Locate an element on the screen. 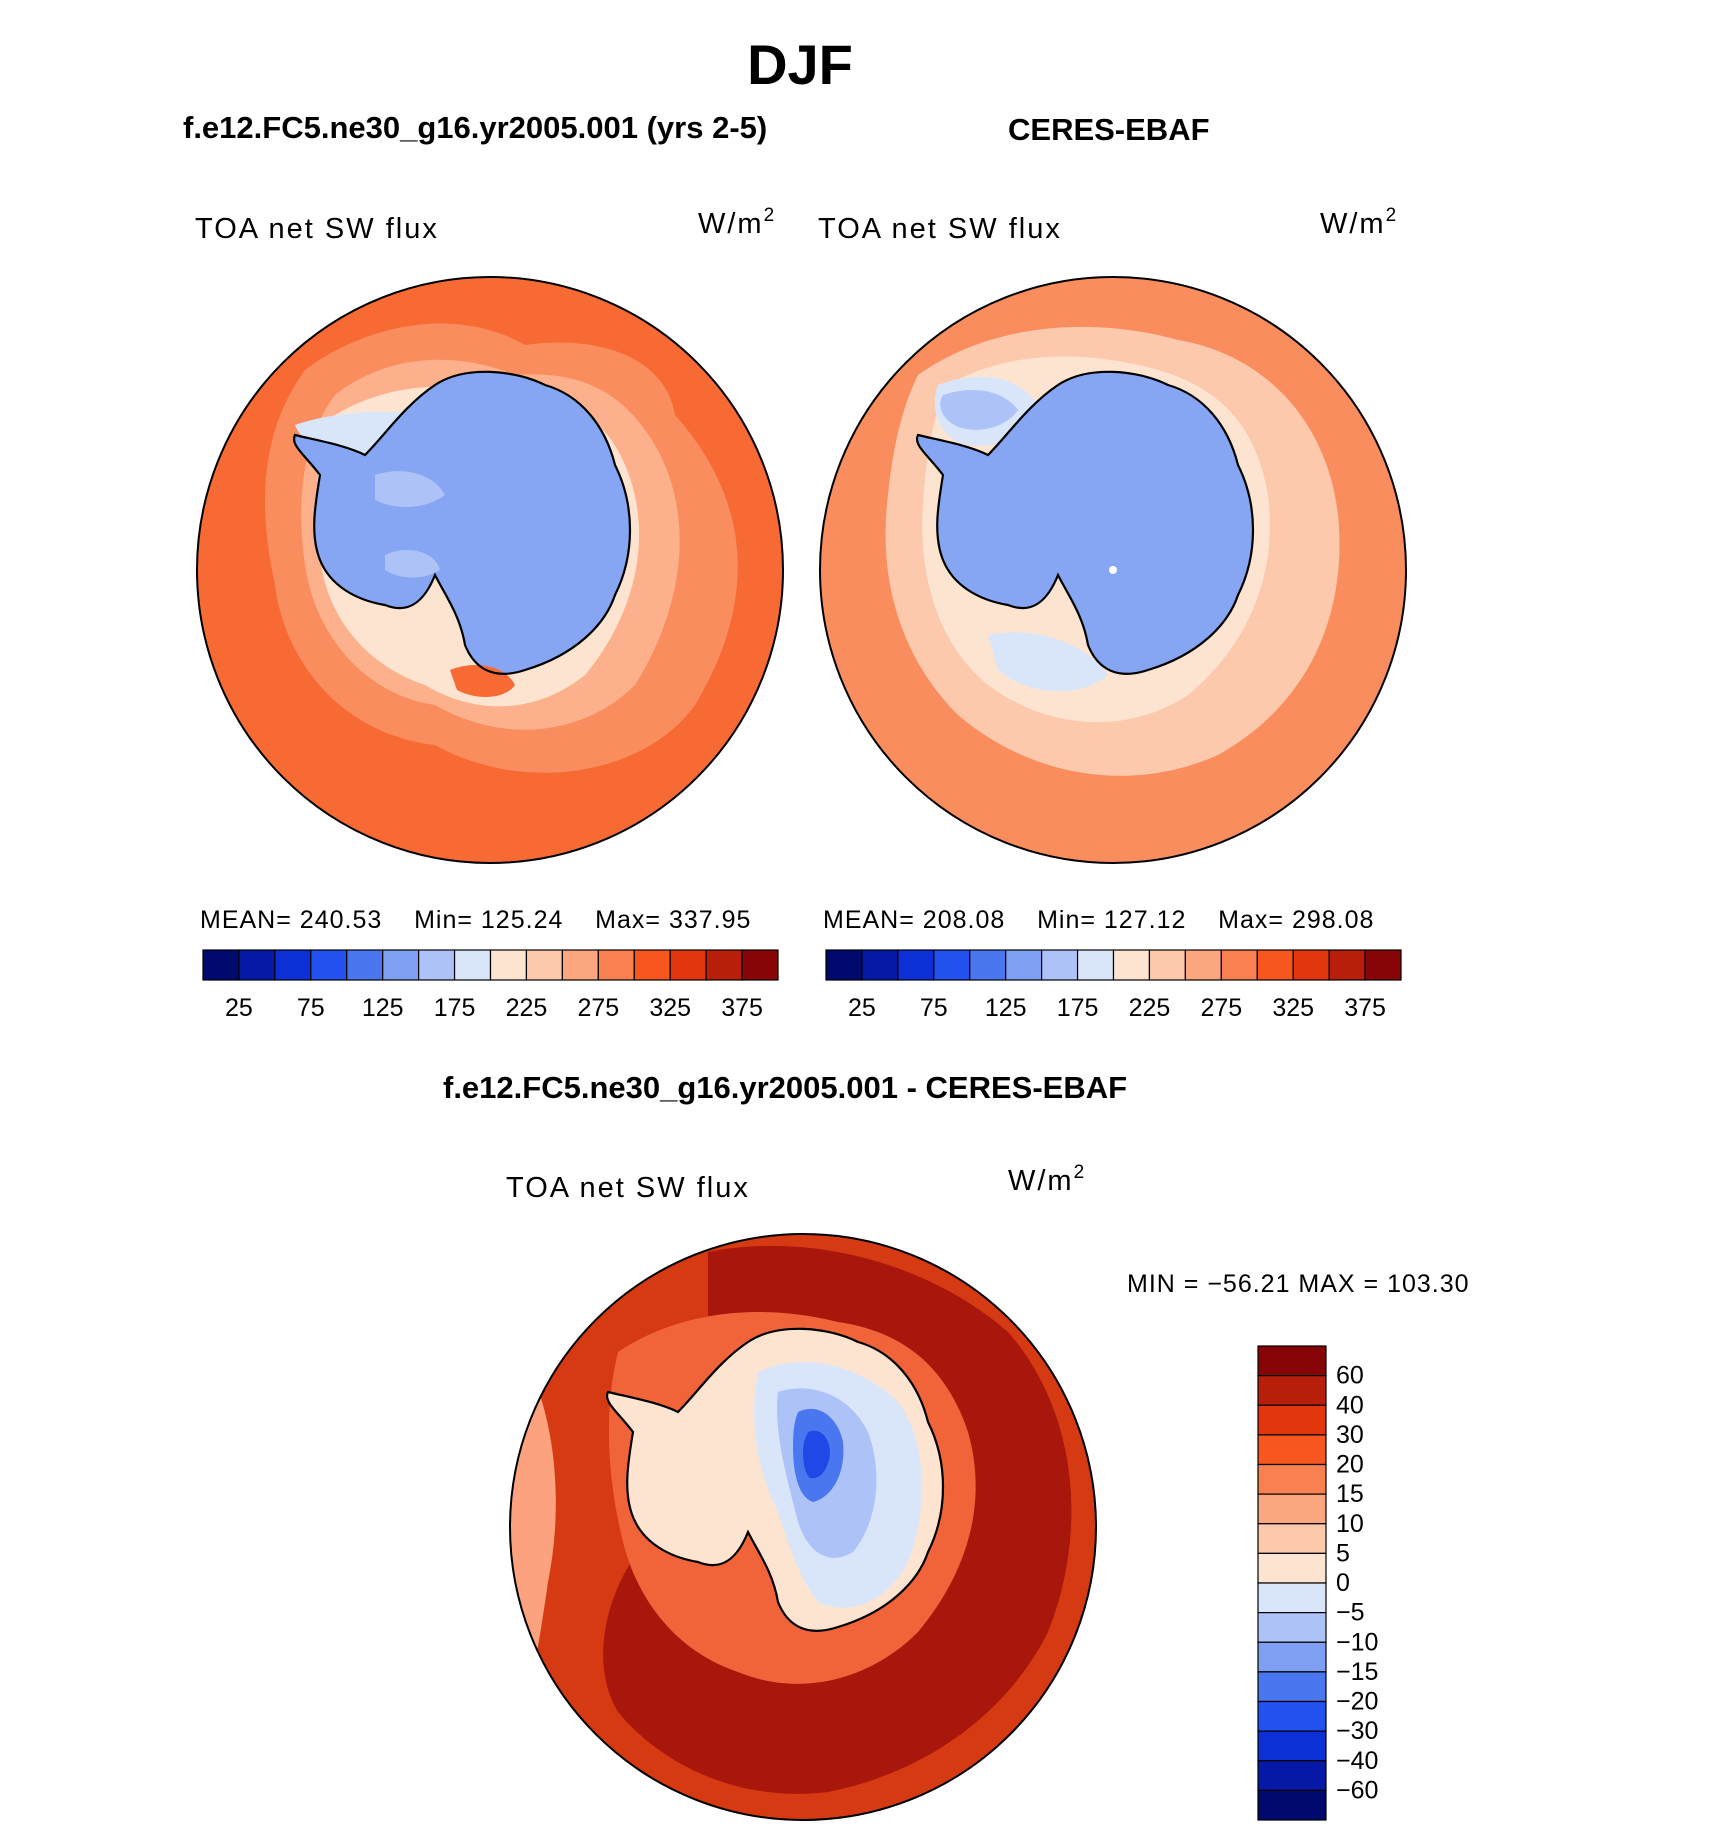 The image size is (1710, 1840). diff-polar-map is located at coordinates (803, 1527).